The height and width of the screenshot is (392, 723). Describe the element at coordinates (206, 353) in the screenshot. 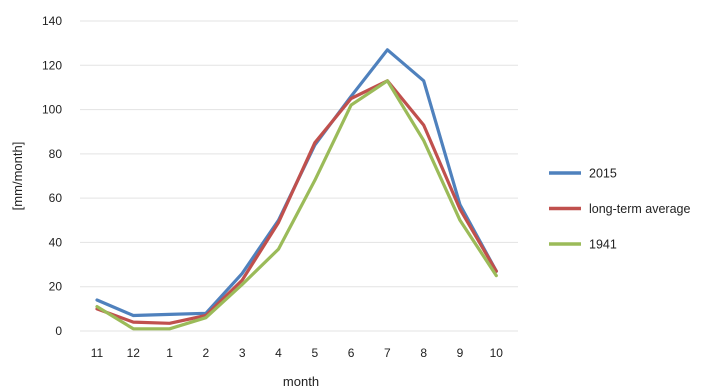

I see `x-tick-label: 2` at that location.